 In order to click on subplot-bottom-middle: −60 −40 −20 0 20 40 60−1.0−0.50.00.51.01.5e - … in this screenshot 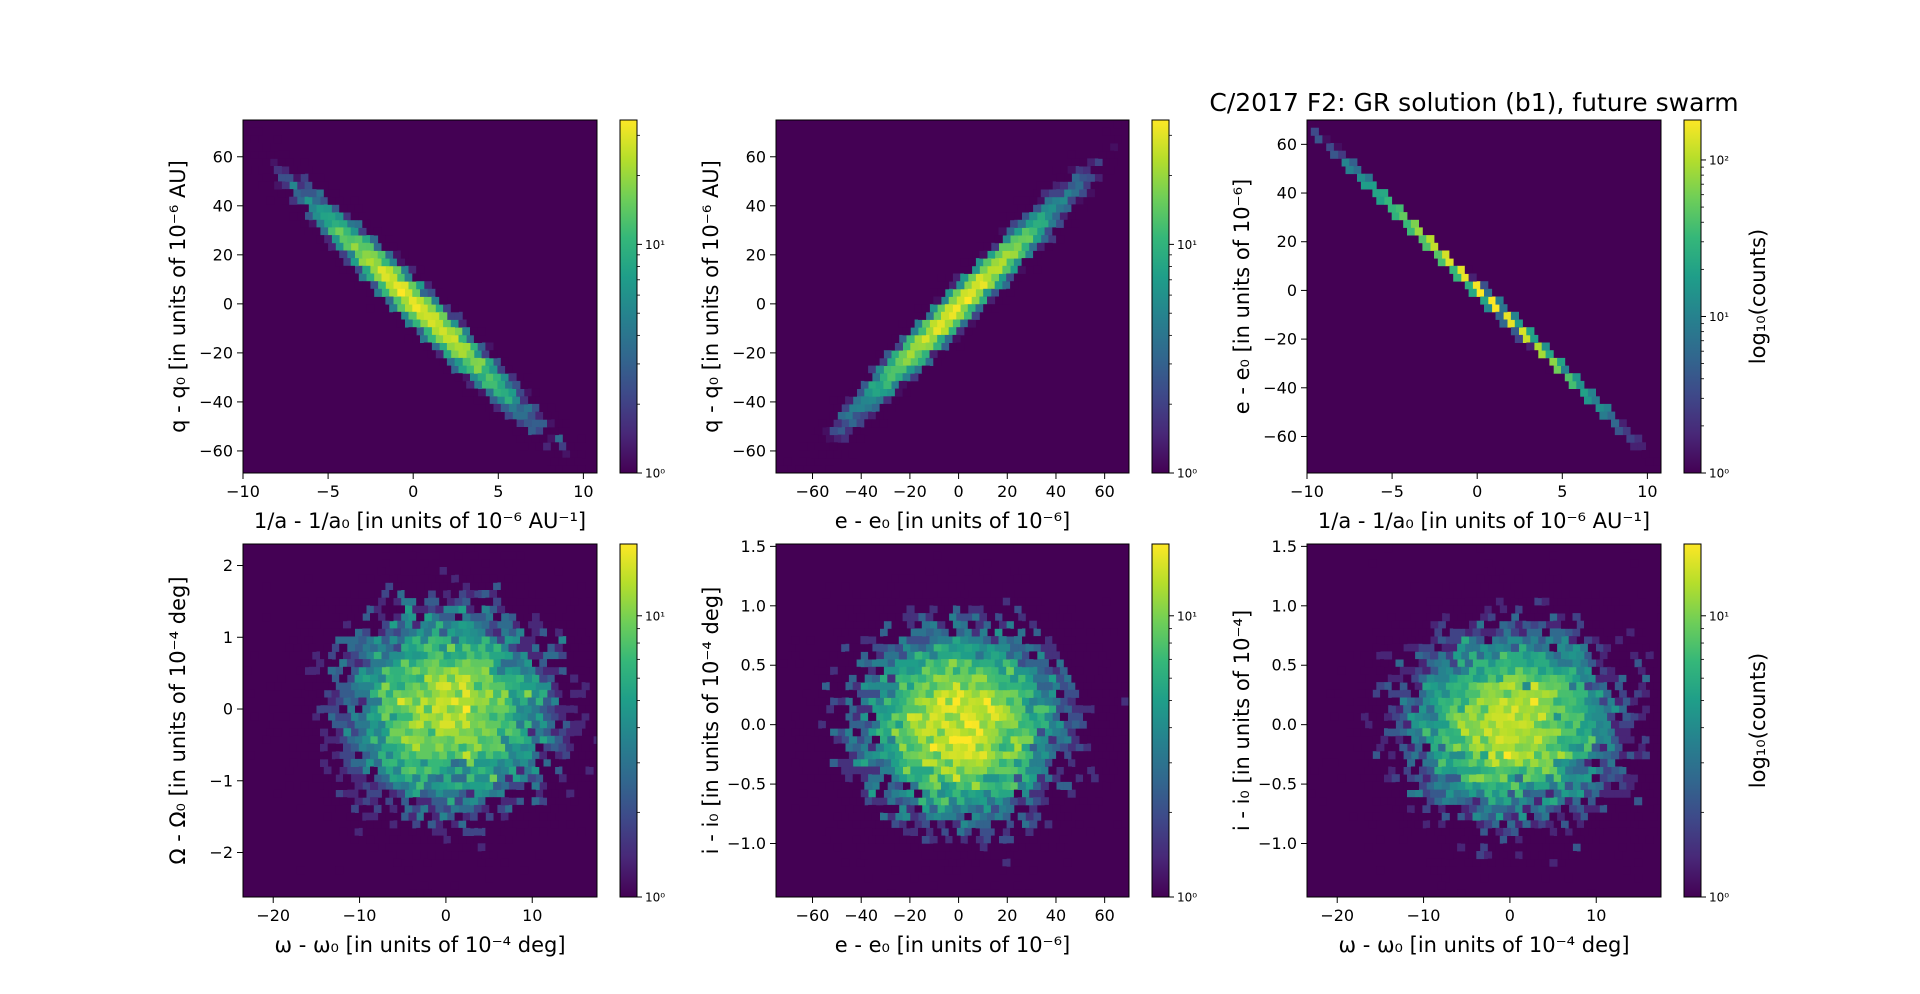, I will do `click(948, 747)`.